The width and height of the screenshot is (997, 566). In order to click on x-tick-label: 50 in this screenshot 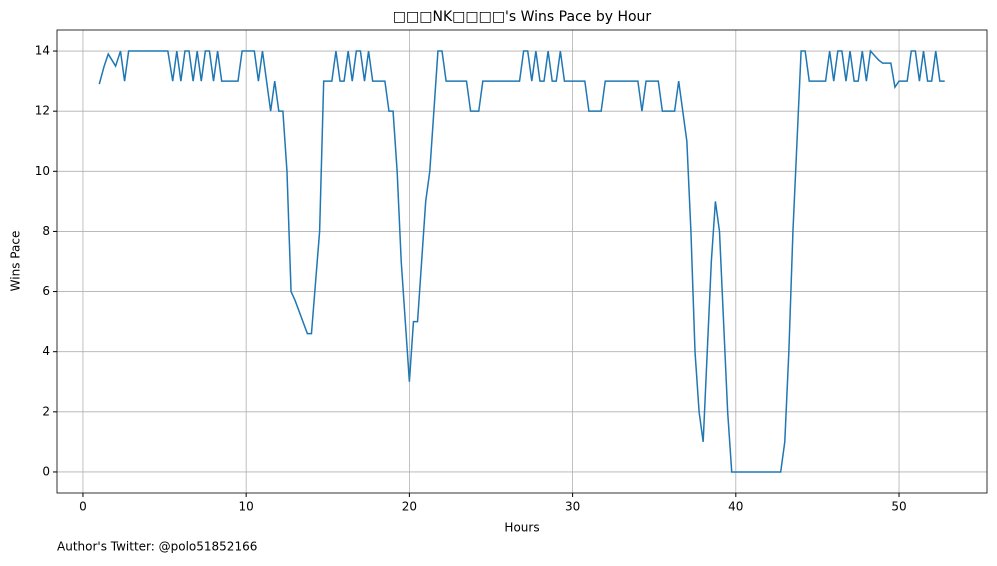, I will do `click(898, 507)`.